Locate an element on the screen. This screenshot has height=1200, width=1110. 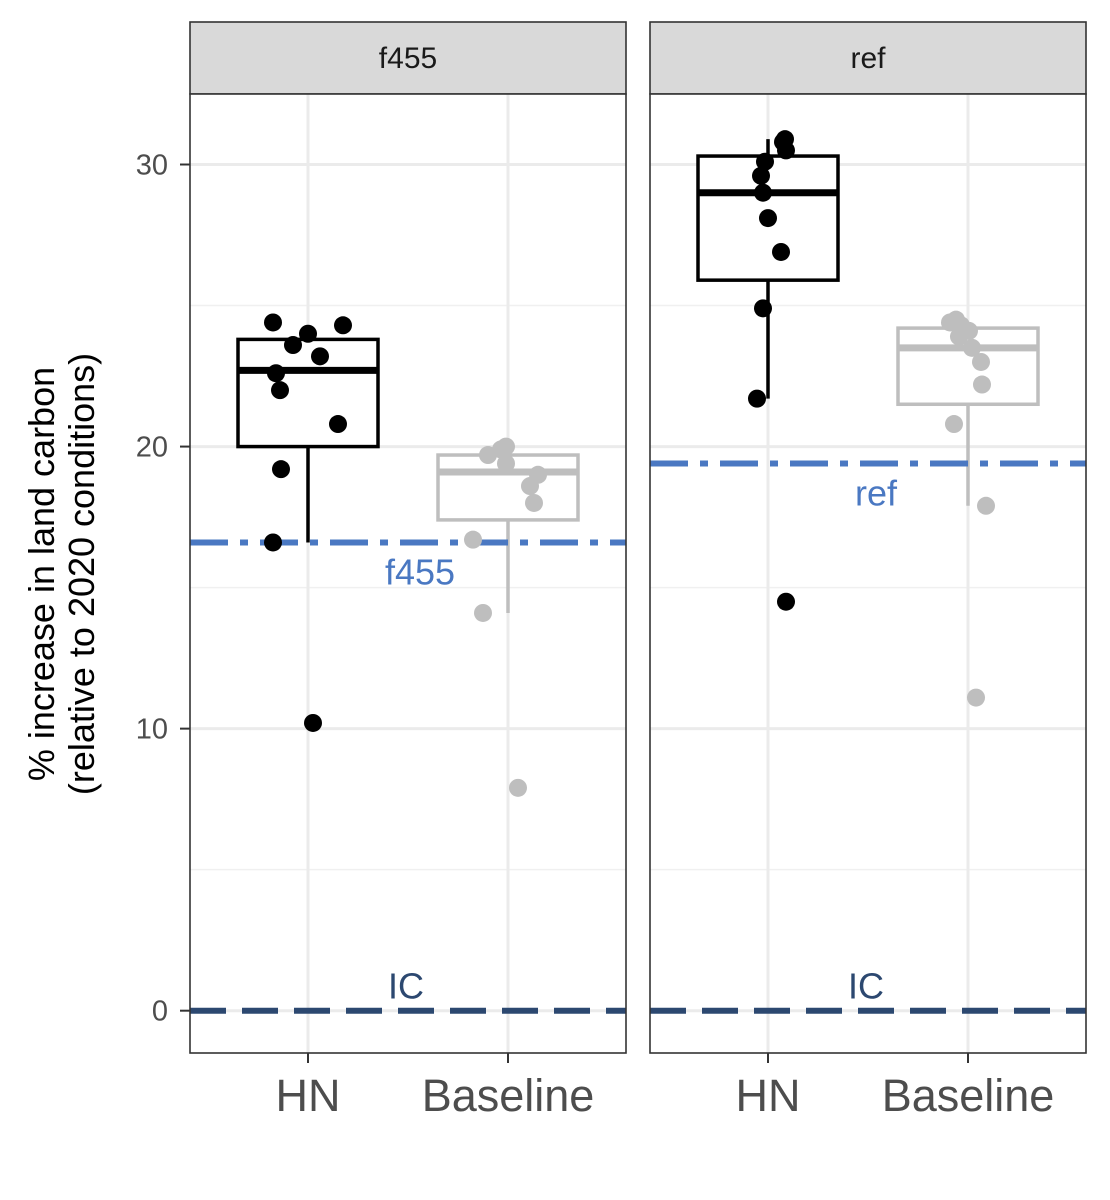
y-tick-label-0: 0 is located at coordinates (160, 1012).